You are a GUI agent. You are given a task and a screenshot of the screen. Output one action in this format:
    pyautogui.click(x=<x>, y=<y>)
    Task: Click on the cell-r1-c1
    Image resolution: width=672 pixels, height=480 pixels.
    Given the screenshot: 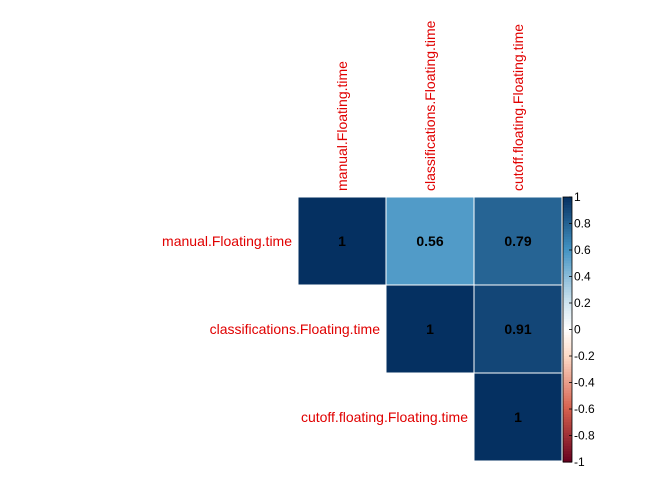 What is the action you would take?
    pyautogui.click(x=430, y=329)
    